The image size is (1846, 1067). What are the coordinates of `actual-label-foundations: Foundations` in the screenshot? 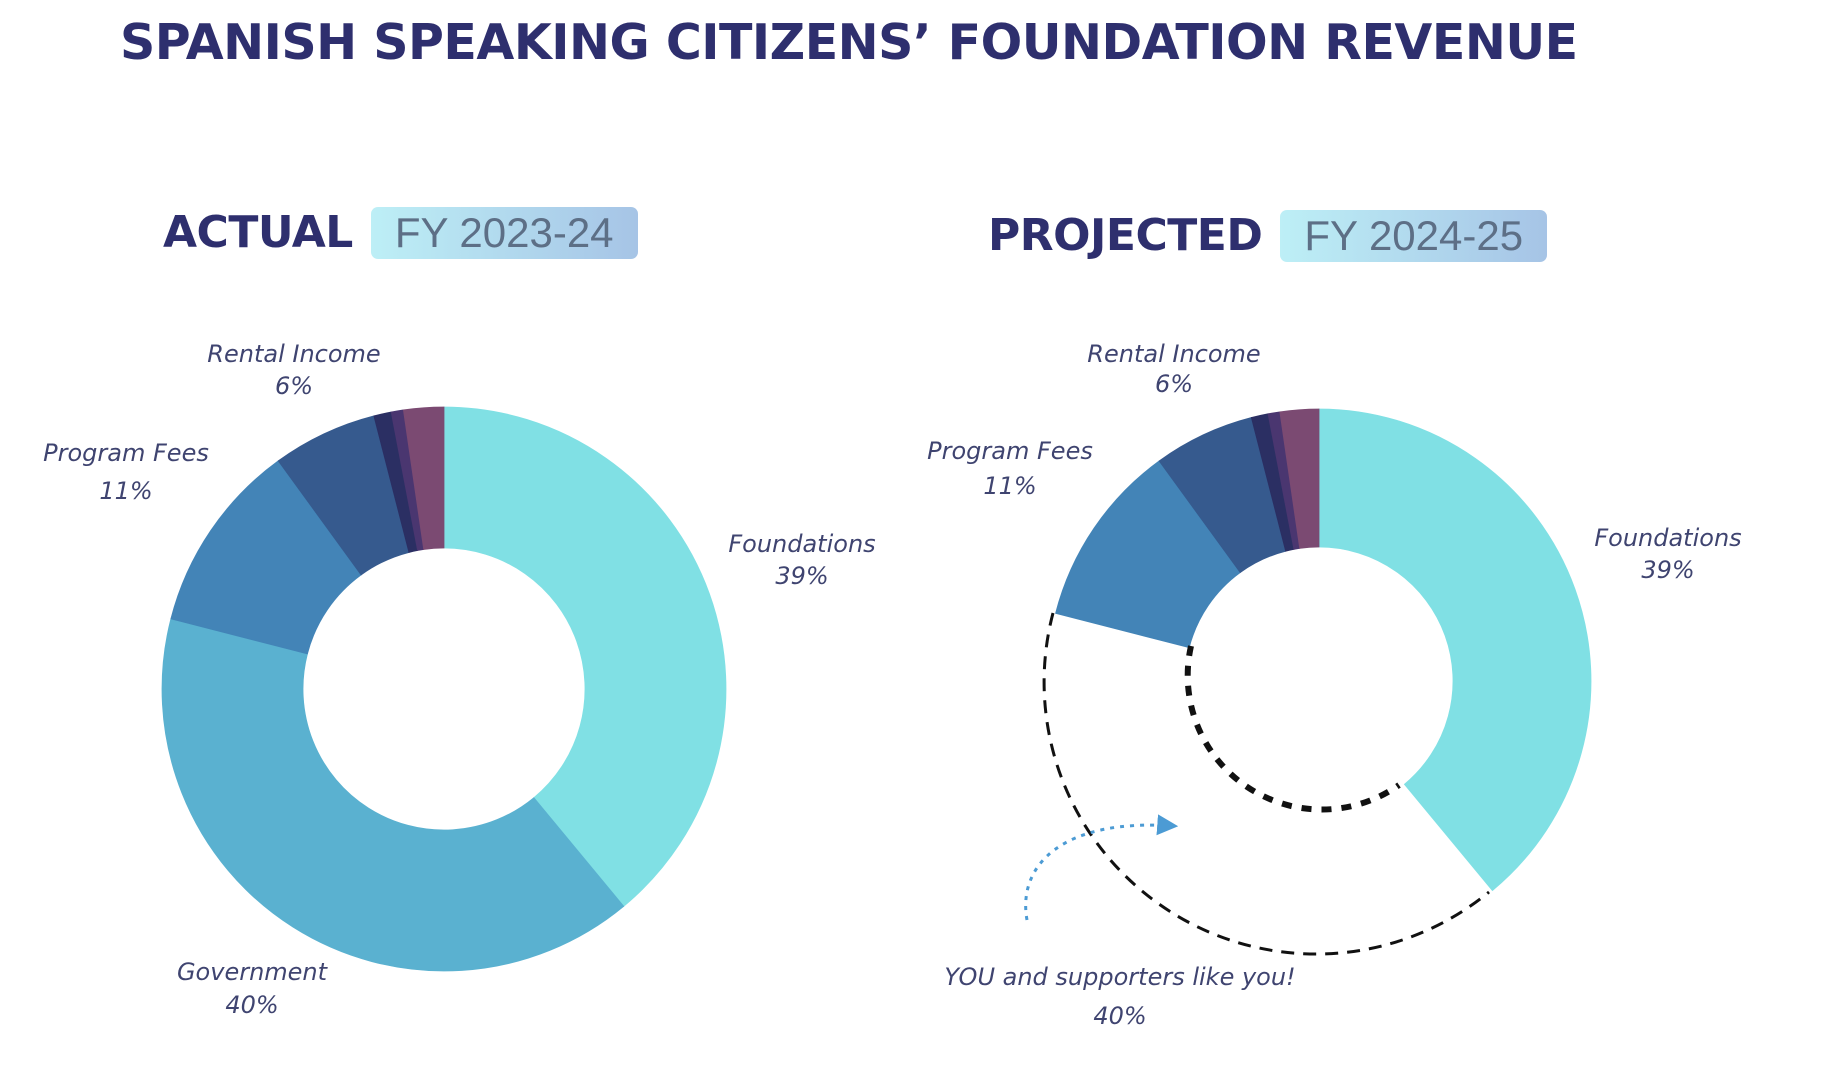 It's located at (801, 544).